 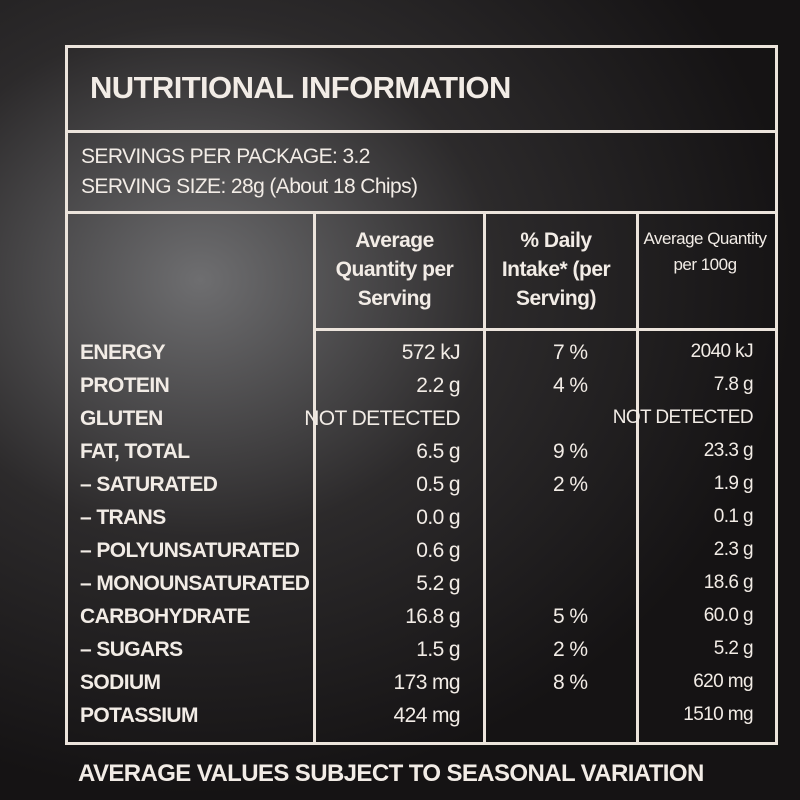 What do you see at coordinates (733, 384) in the screenshot?
I see `per-100g: 7.8 g` at bounding box center [733, 384].